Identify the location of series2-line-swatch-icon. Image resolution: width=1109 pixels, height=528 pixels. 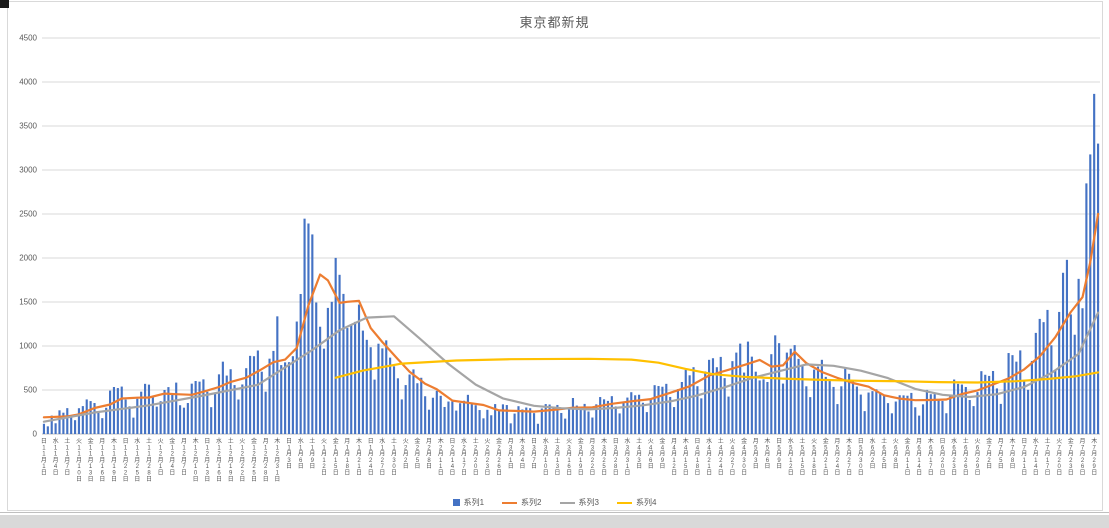
(510, 502).